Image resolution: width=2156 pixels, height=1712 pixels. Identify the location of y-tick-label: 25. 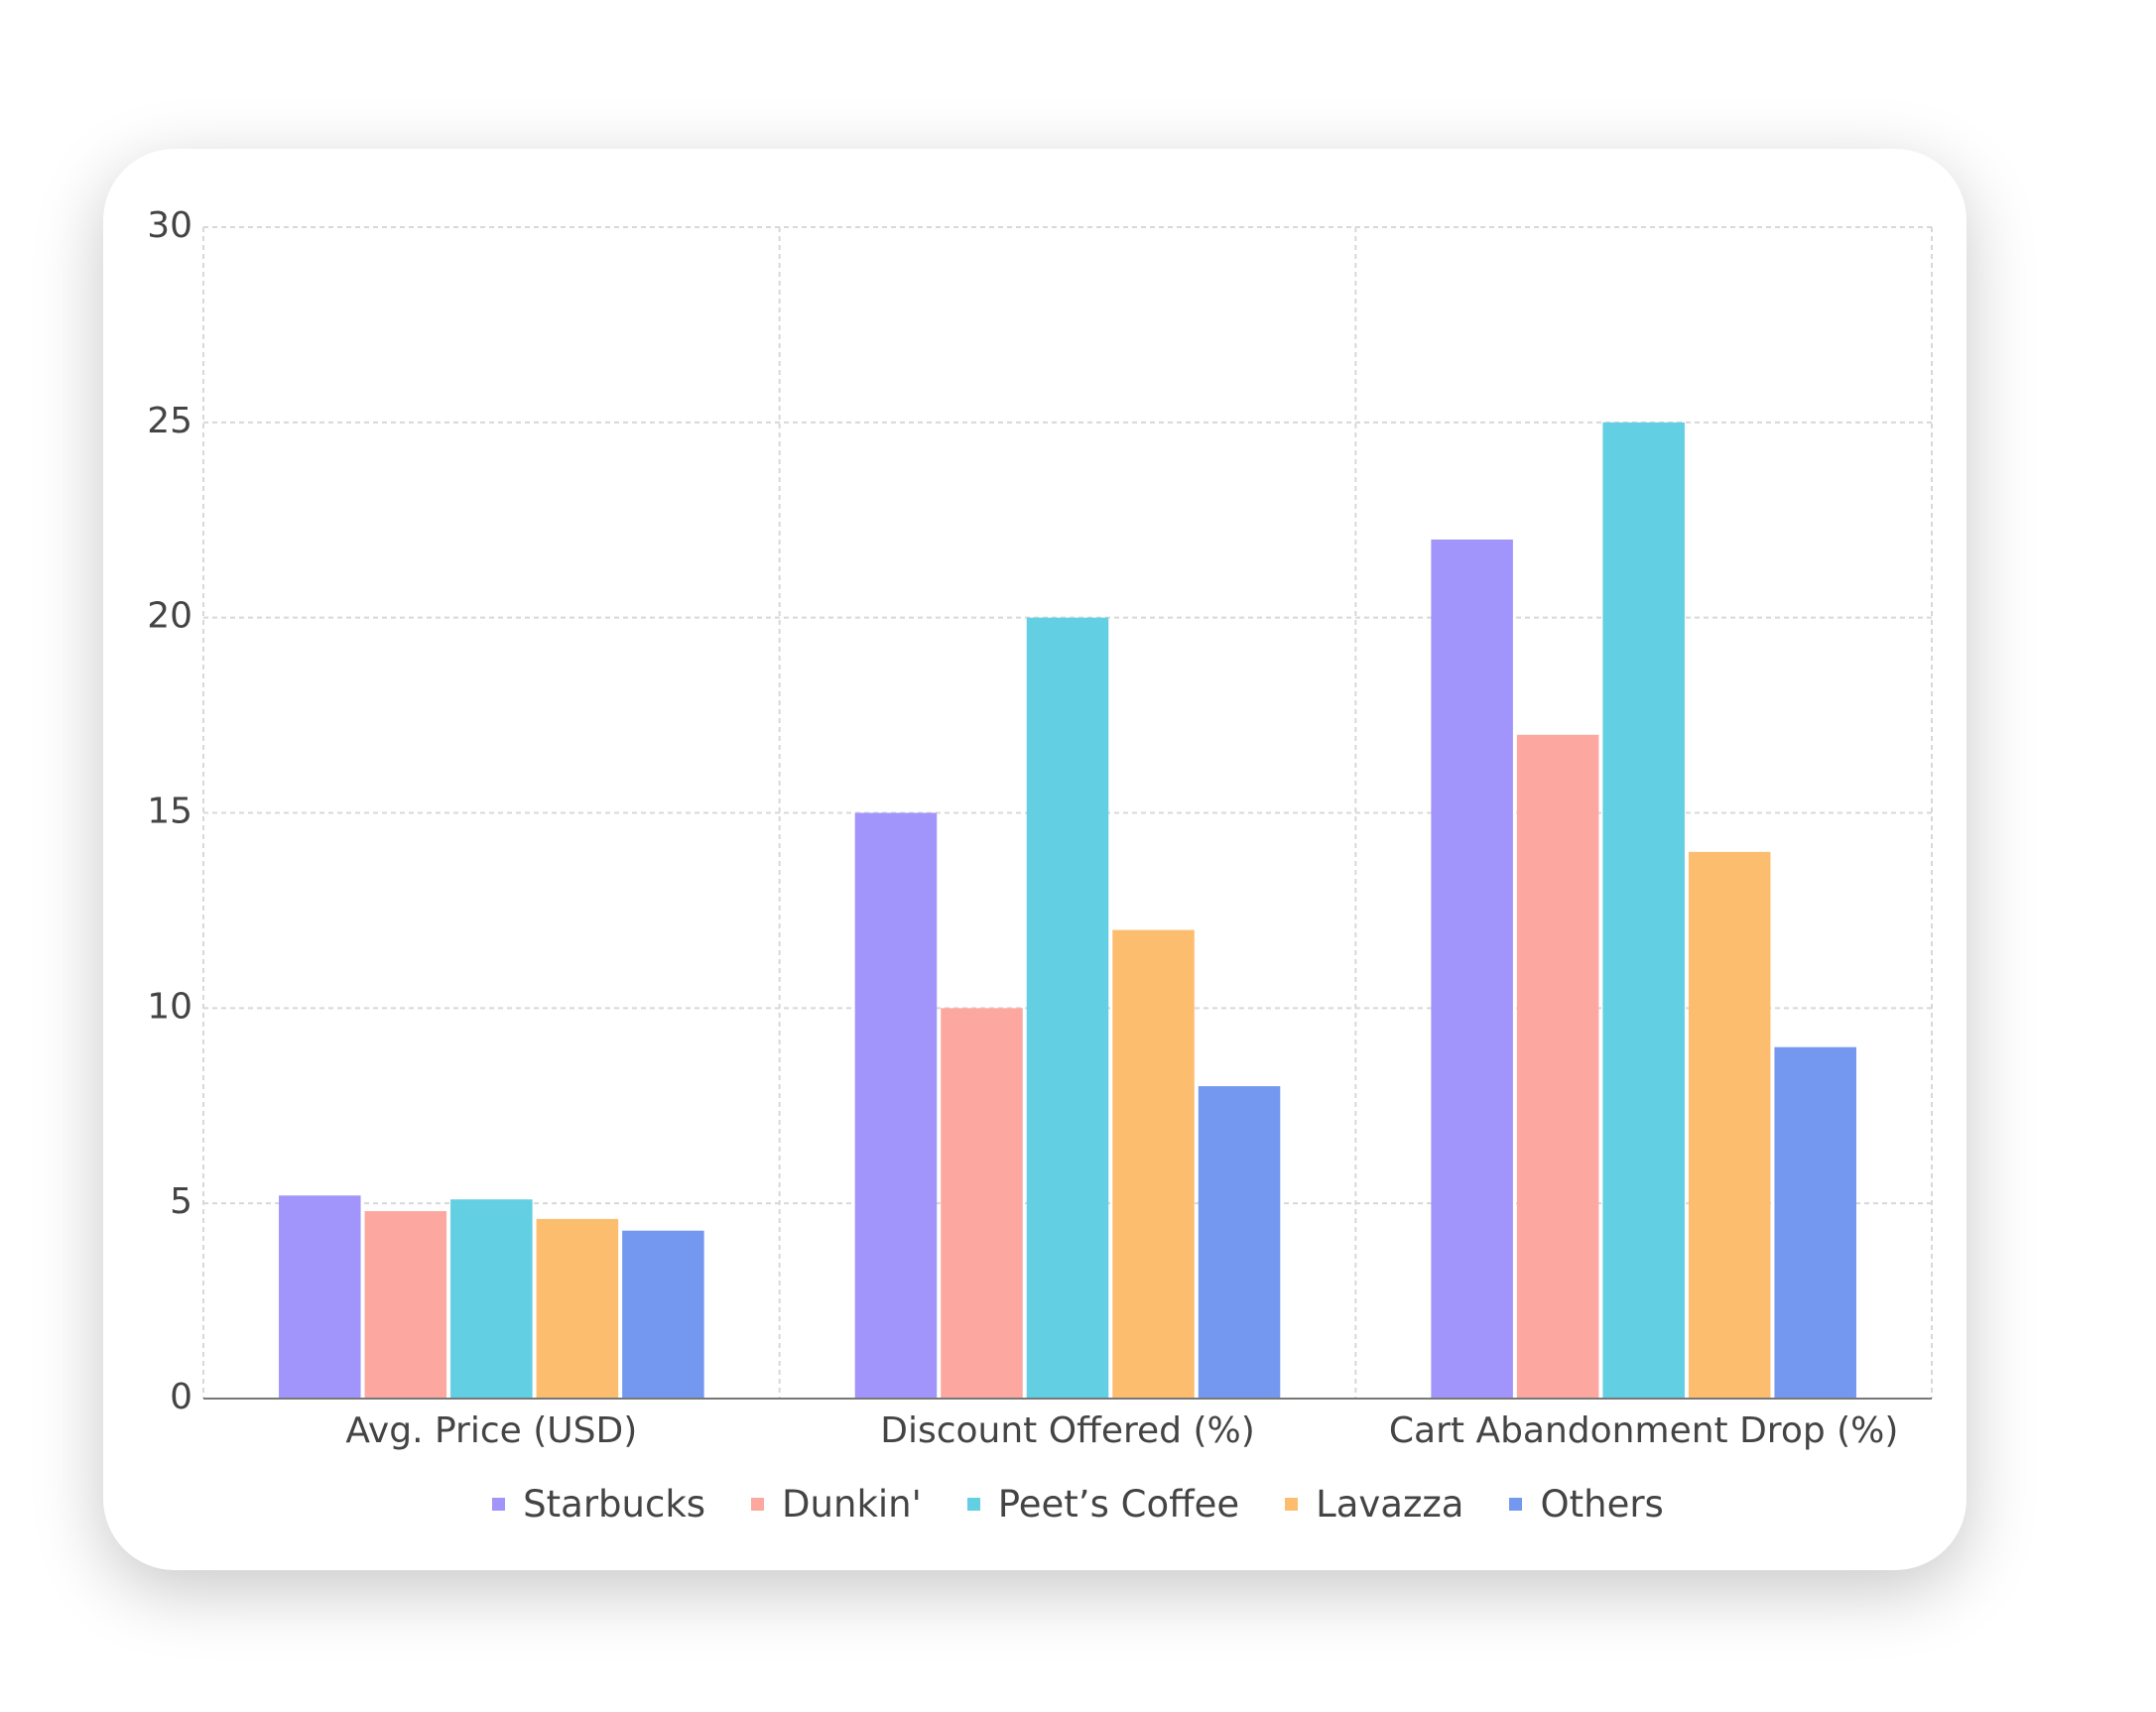
(169, 421).